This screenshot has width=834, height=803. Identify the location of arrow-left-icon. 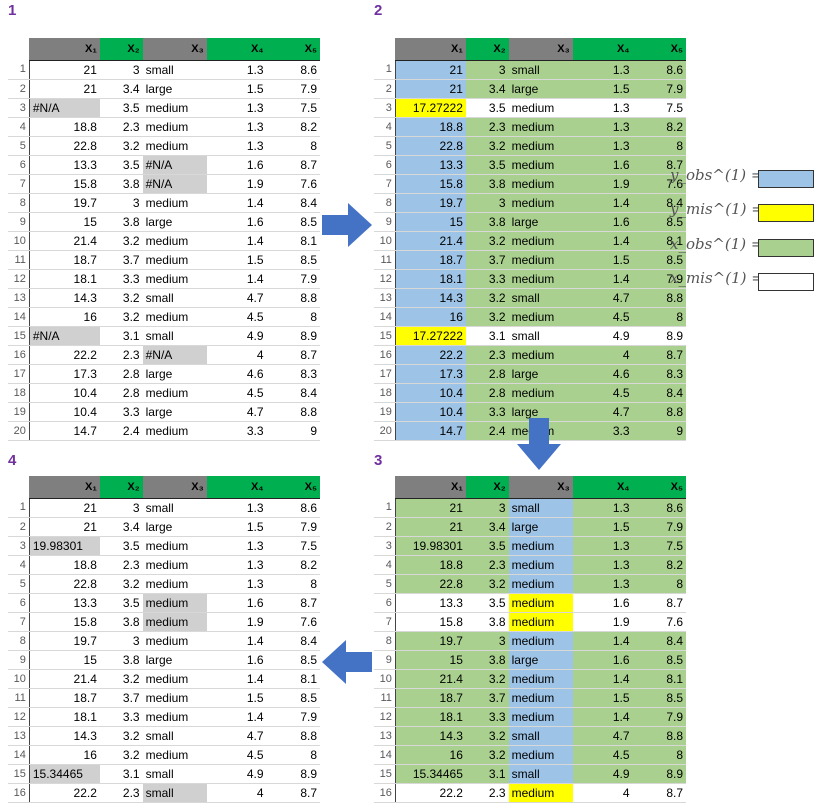
(347, 662).